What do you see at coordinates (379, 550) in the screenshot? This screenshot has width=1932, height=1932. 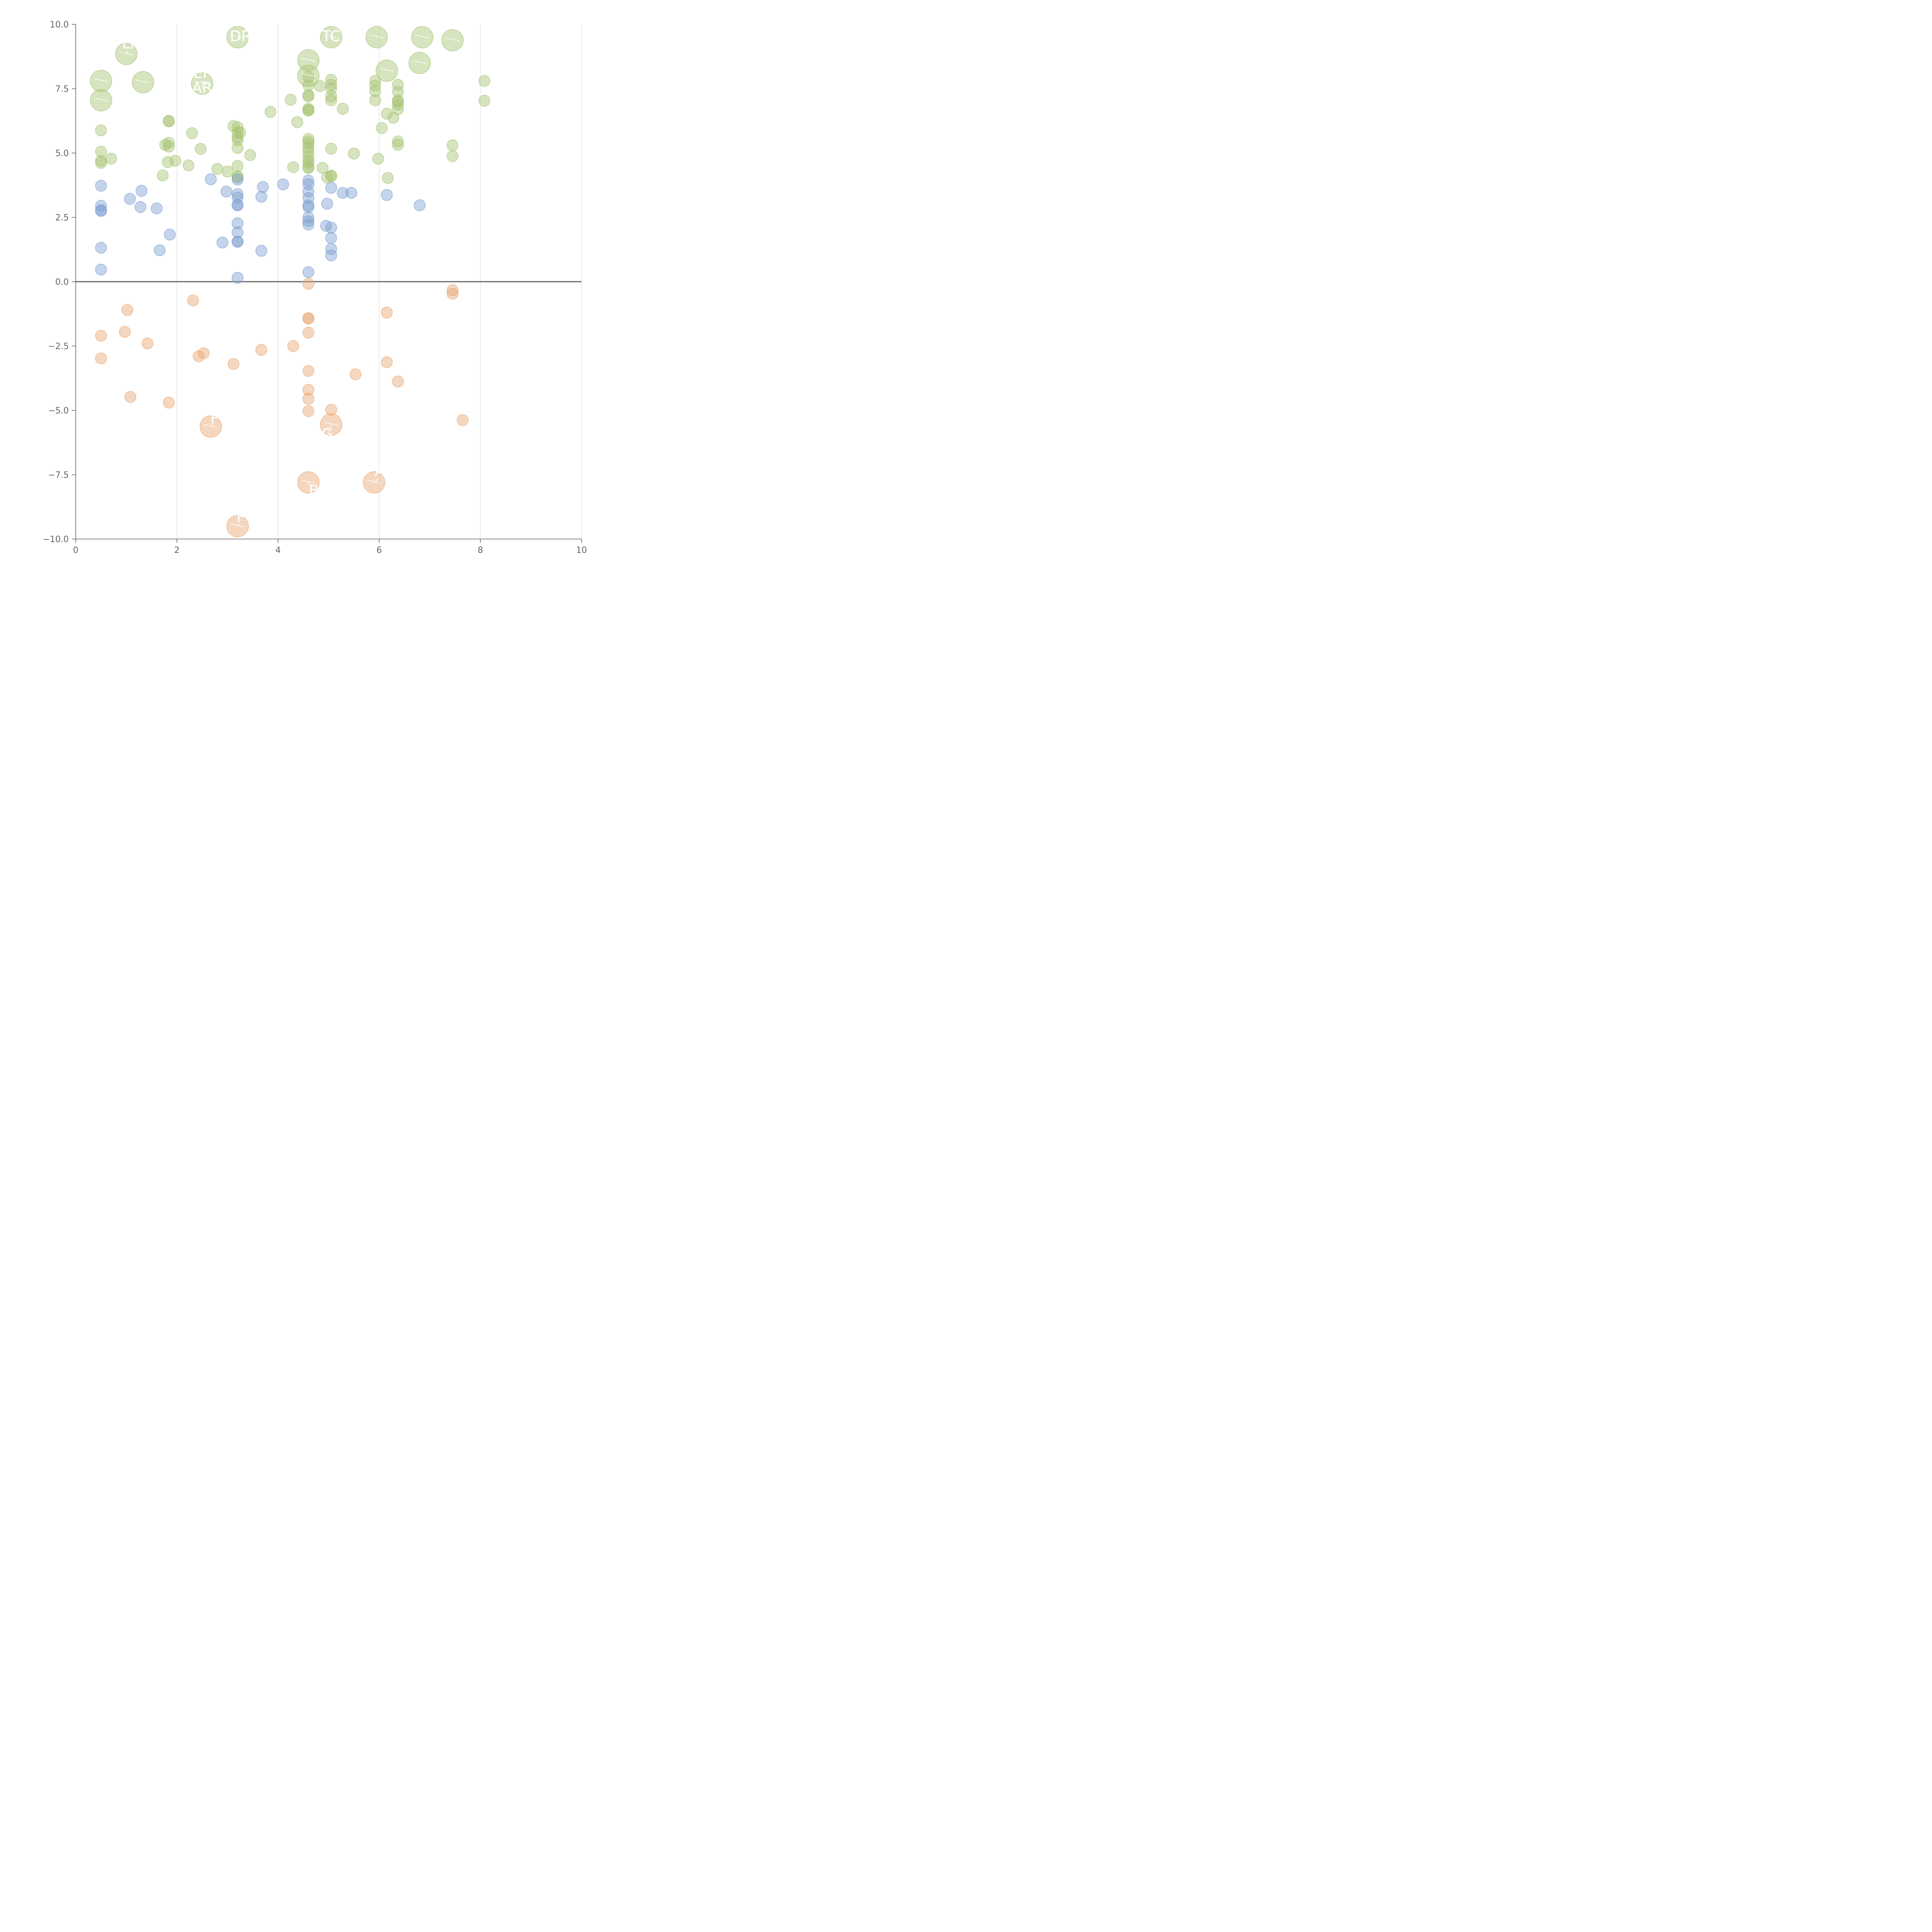 I see `x-tick-label: 6` at bounding box center [379, 550].